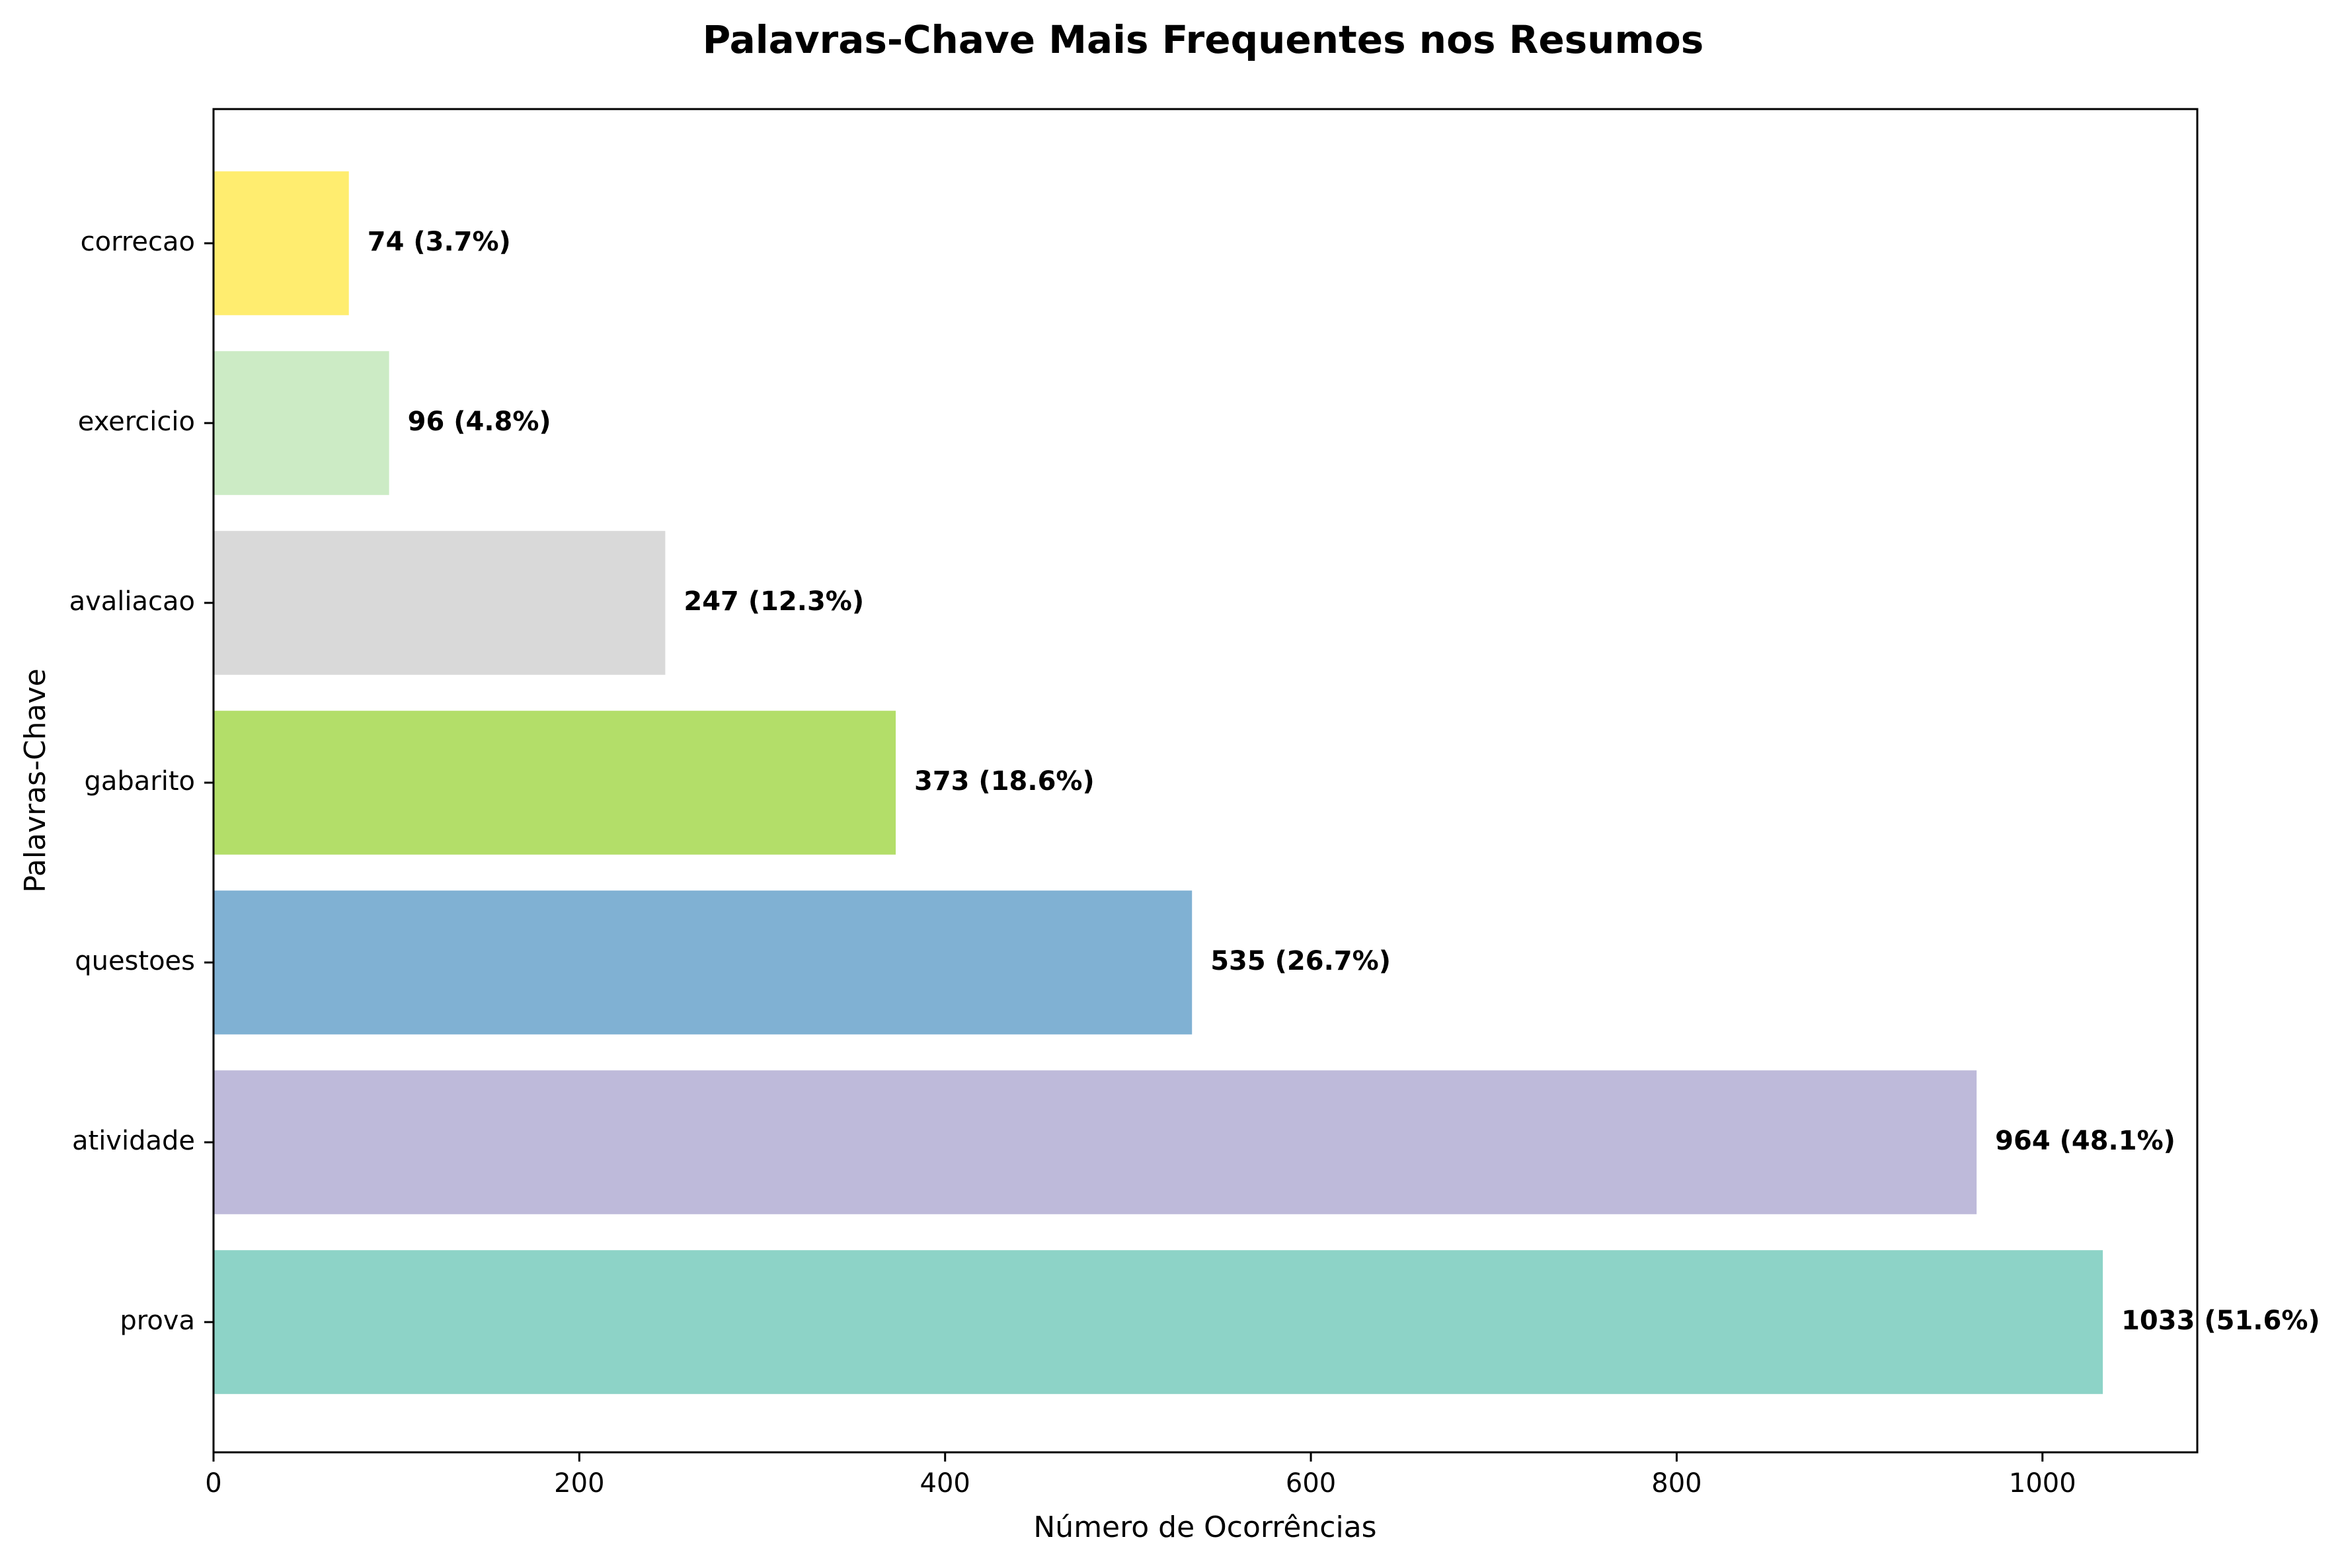 This screenshot has height=1568, width=2348. What do you see at coordinates (1204, 1527) in the screenshot?
I see `x-axis-label: Número de Ocorrências` at bounding box center [1204, 1527].